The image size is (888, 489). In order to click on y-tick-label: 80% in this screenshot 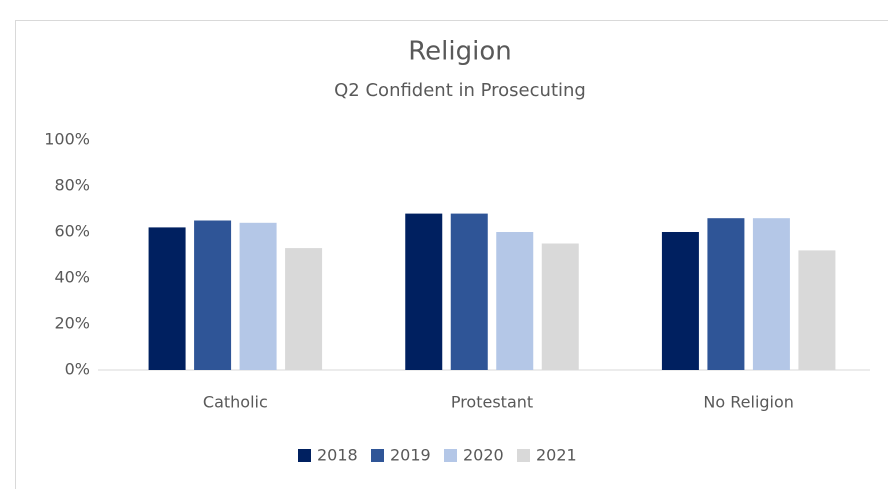, I will do `click(72, 185)`.